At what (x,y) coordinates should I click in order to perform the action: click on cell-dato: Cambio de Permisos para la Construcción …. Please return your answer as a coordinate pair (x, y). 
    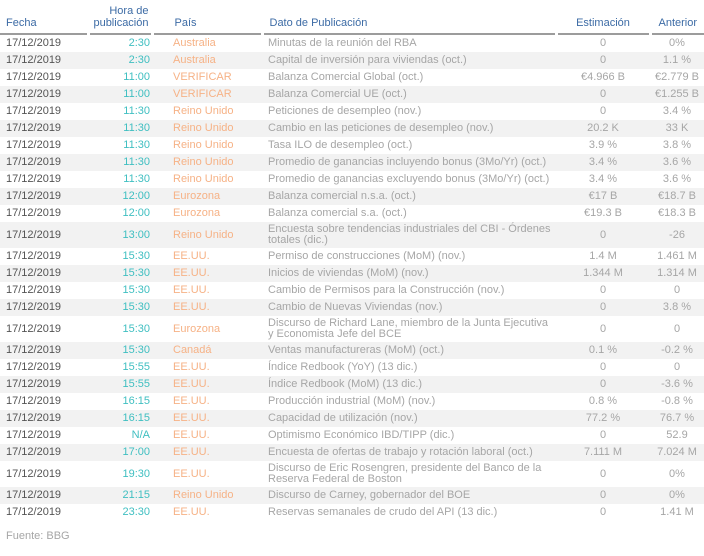
    Looking at the image, I should click on (386, 290).